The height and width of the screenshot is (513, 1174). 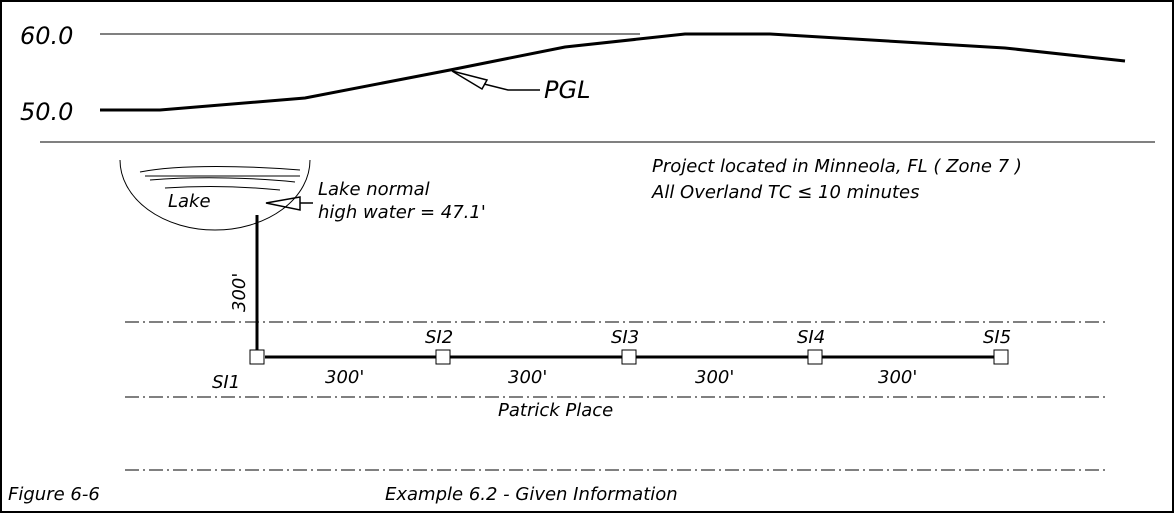 What do you see at coordinates (531, 494) in the screenshot?
I see `figure-caption: Example 6.2 - Given Information` at bounding box center [531, 494].